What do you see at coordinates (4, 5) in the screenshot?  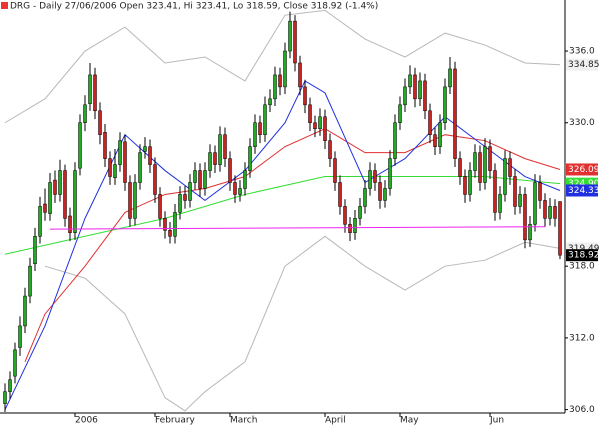 I see `icon` at bounding box center [4, 5].